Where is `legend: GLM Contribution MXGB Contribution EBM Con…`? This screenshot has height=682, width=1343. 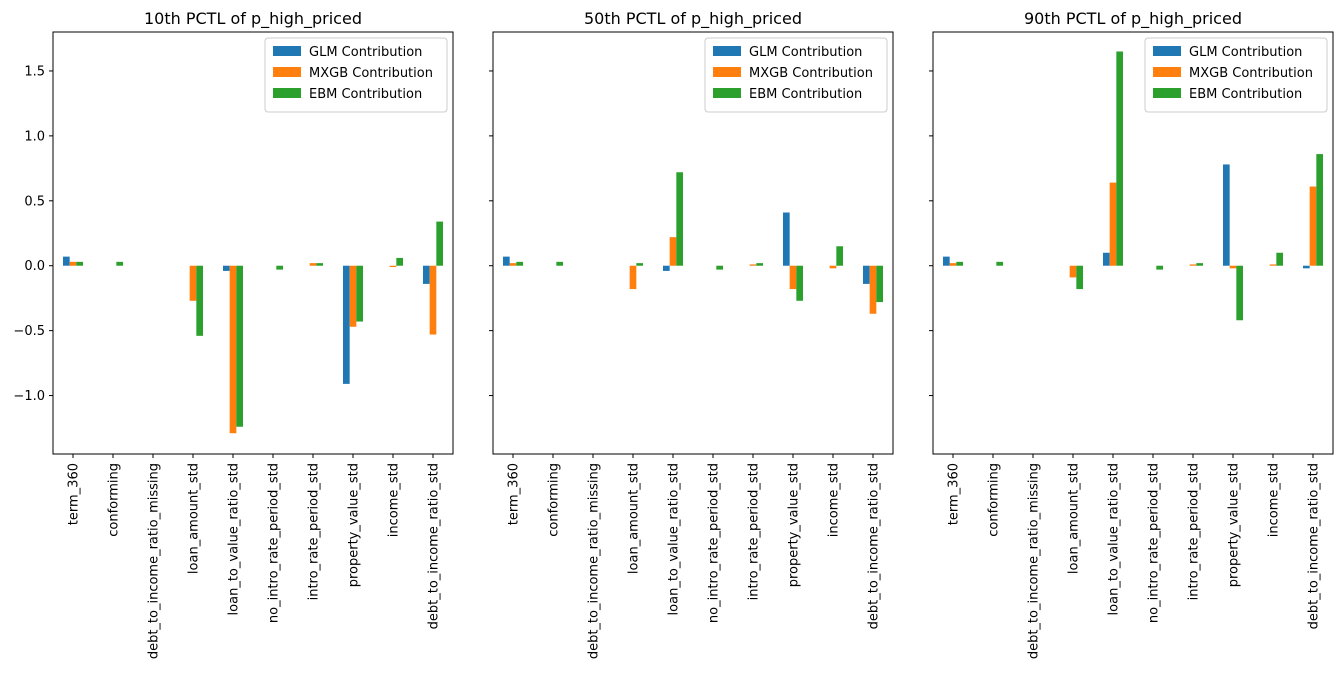 legend: GLM Contribution MXGB Contribution EBM Con… is located at coordinates (796, 75).